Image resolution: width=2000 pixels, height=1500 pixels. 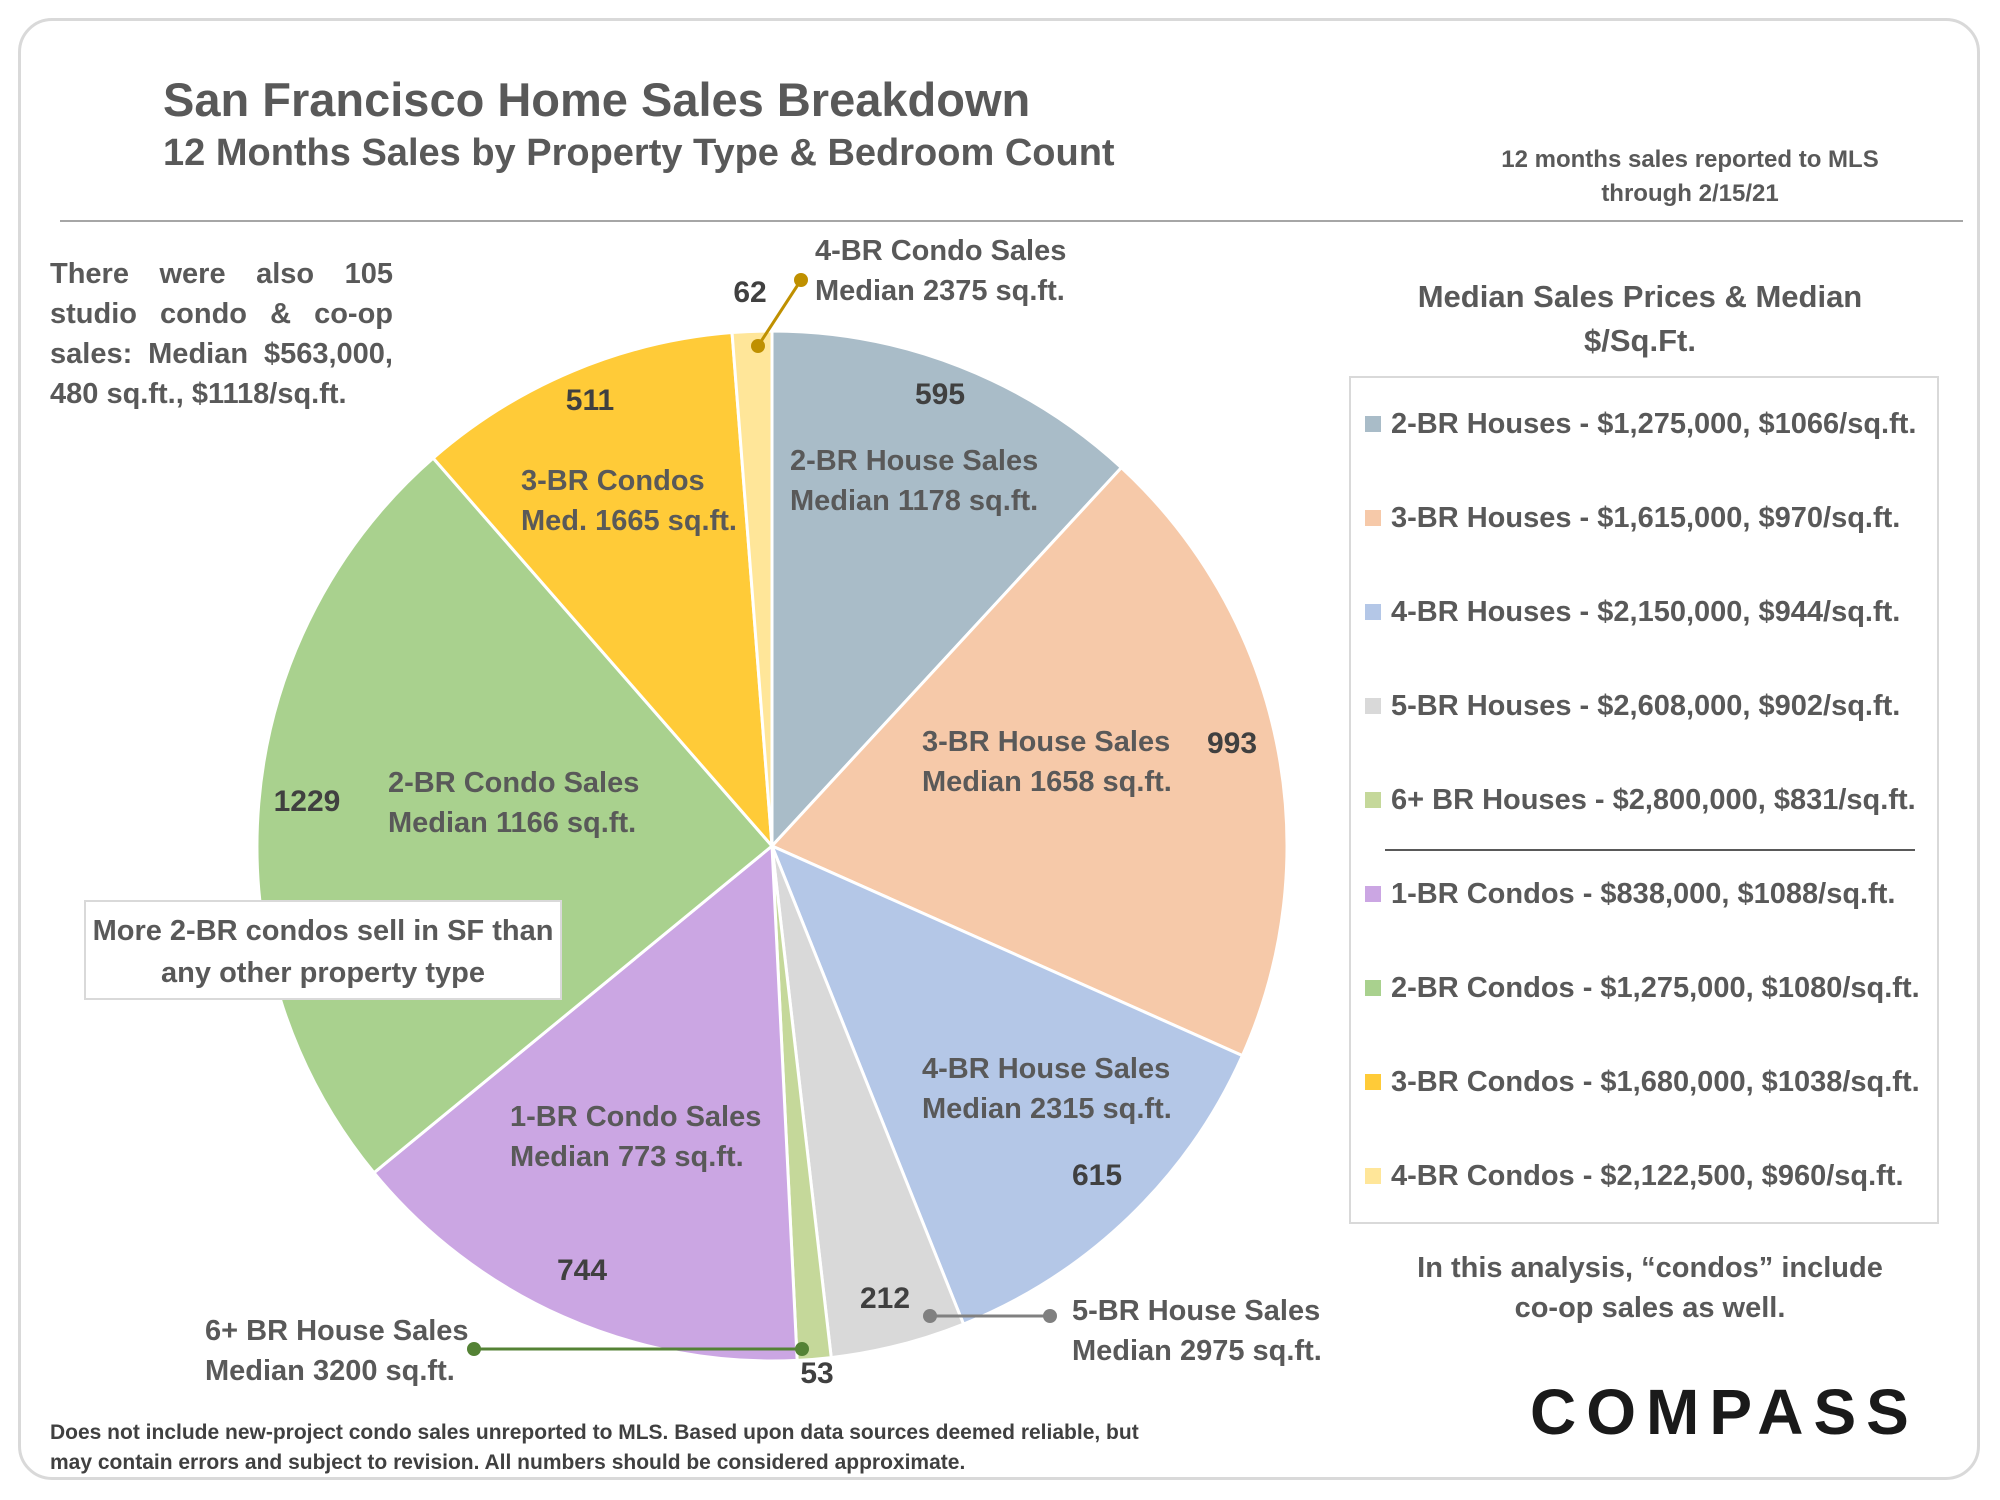 I want to click on slice-label-2-br-condos: 2-BR Condo Sales Median 1166 sq.ft., so click(x=513, y=803).